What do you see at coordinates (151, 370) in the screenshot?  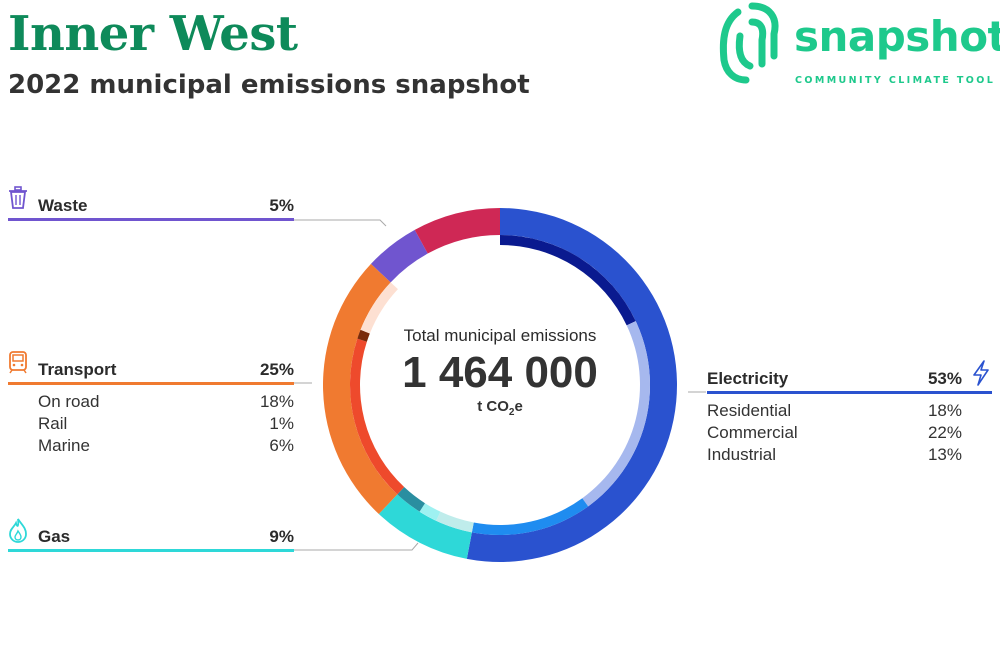 I see `category-transport: Transport 25%` at bounding box center [151, 370].